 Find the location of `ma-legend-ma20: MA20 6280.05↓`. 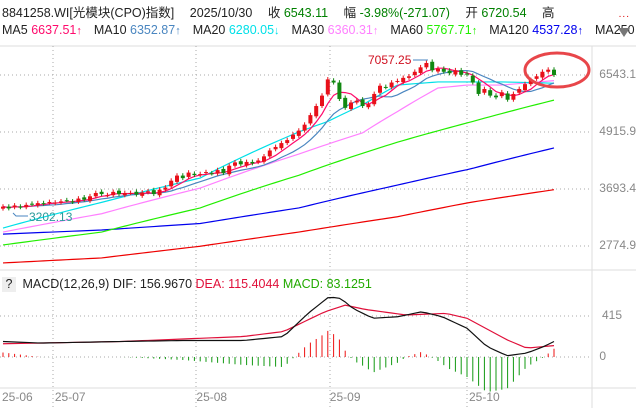

ma-legend-ma20: MA20 6280.05↓ is located at coordinates (236, 30).